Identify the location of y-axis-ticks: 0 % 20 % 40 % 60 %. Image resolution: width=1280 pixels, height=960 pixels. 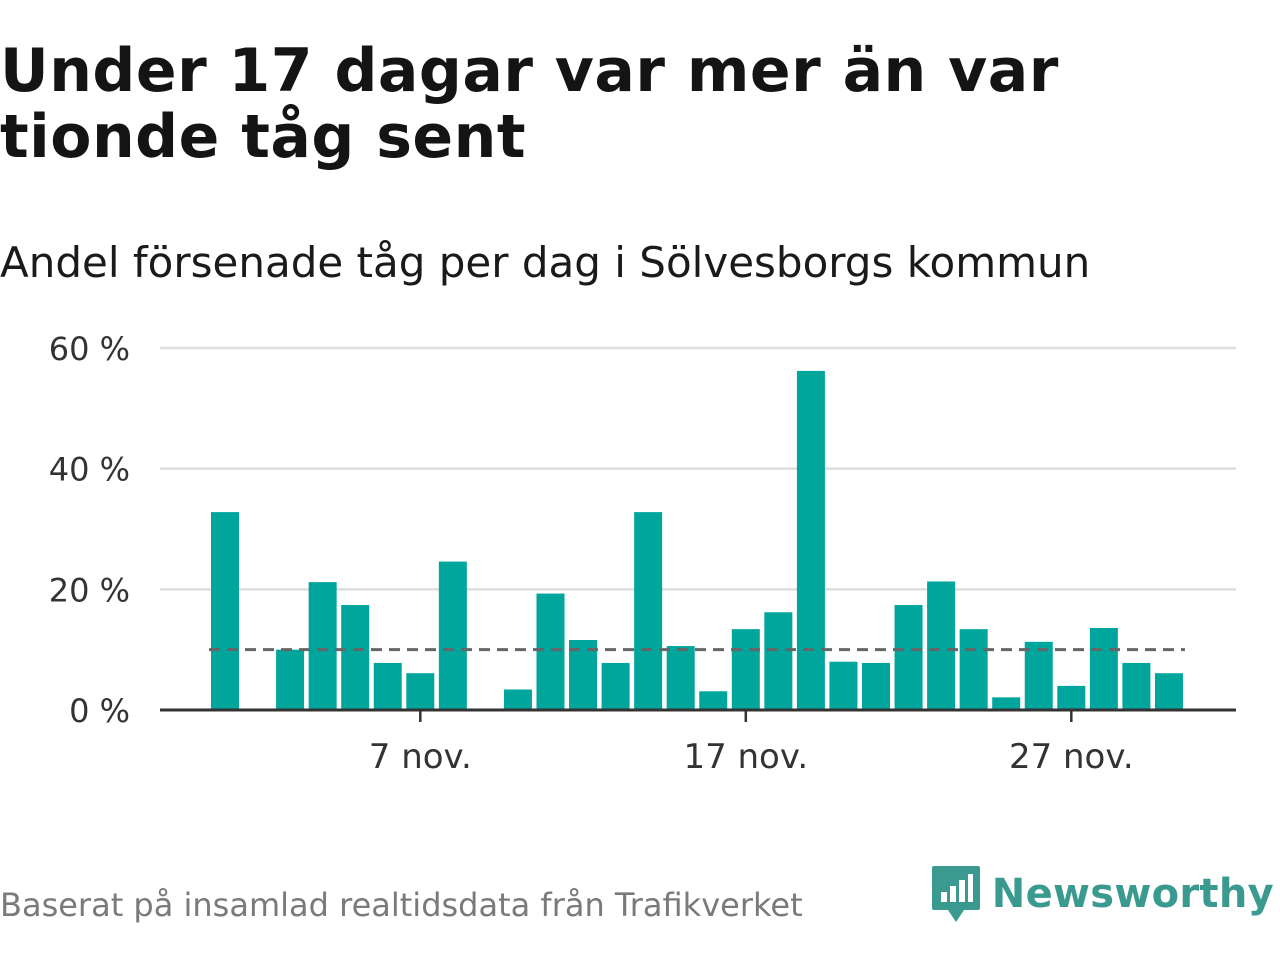
(89, 530).